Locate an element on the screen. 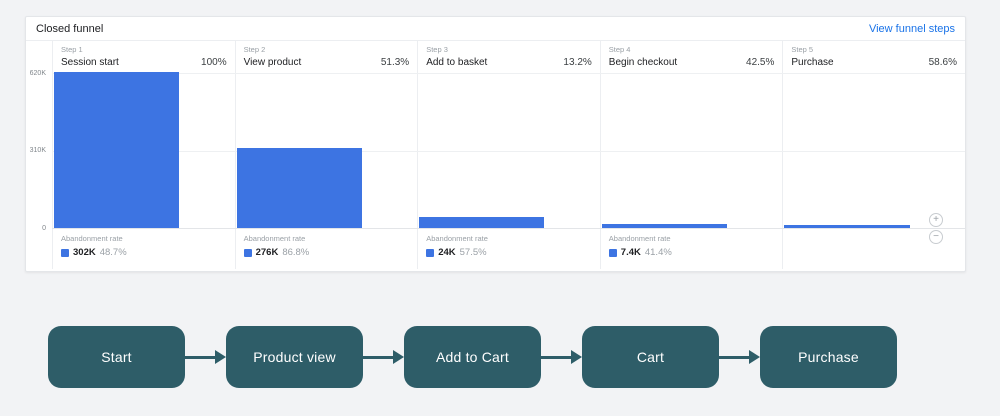 Image resolution: width=1000 pixels, height=416 pixels. abandonment-label-0: Abandonment rate is located at coordinates (92, 238).